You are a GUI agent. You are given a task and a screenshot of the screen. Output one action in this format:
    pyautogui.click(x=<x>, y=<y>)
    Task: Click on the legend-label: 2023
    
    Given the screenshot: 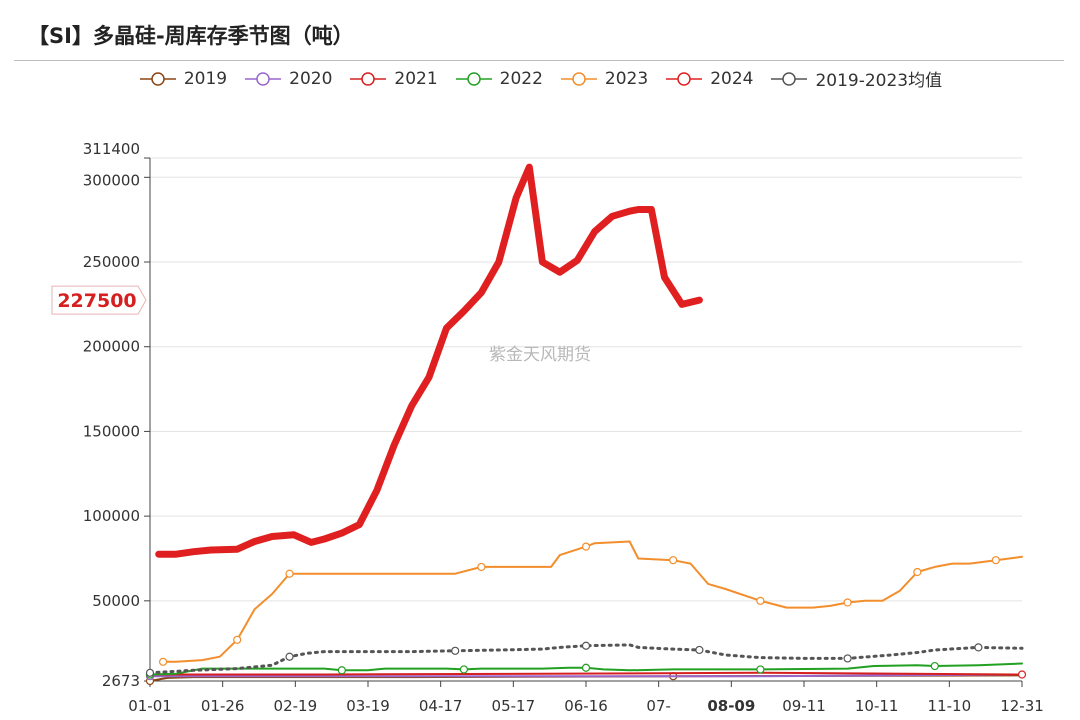 What is the action you would take?
    pyautogui.click(x=626, y=78)
    